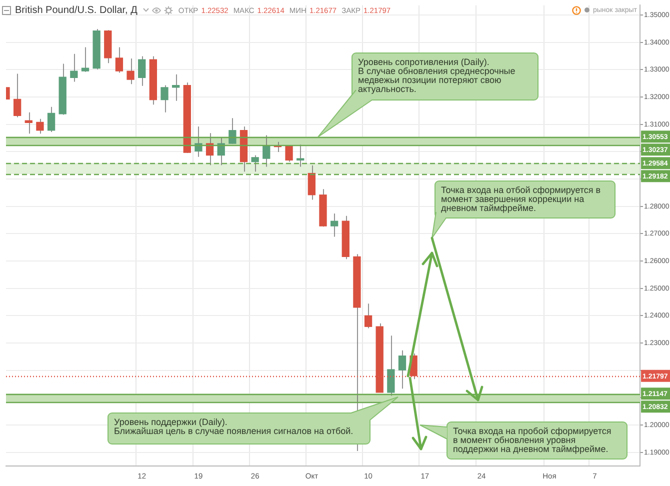  I want to click on annotation: Точка входа на отбой сформируется в момент завершения коррекции на дневном таймфрейме., so click(521, 199).